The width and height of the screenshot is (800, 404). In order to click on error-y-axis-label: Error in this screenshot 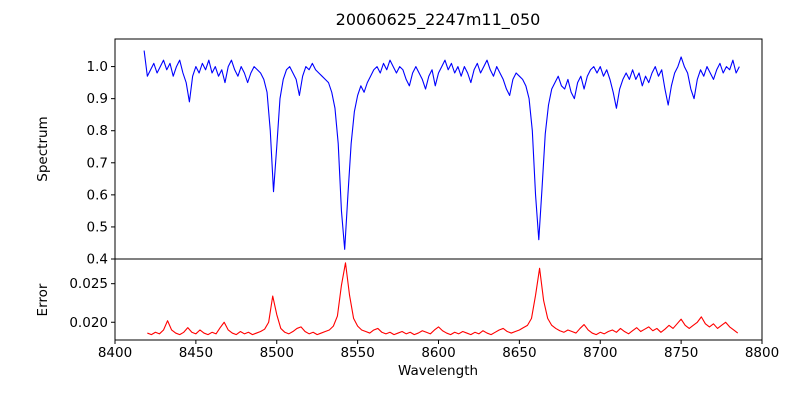, I will do `click(43, 299)`.